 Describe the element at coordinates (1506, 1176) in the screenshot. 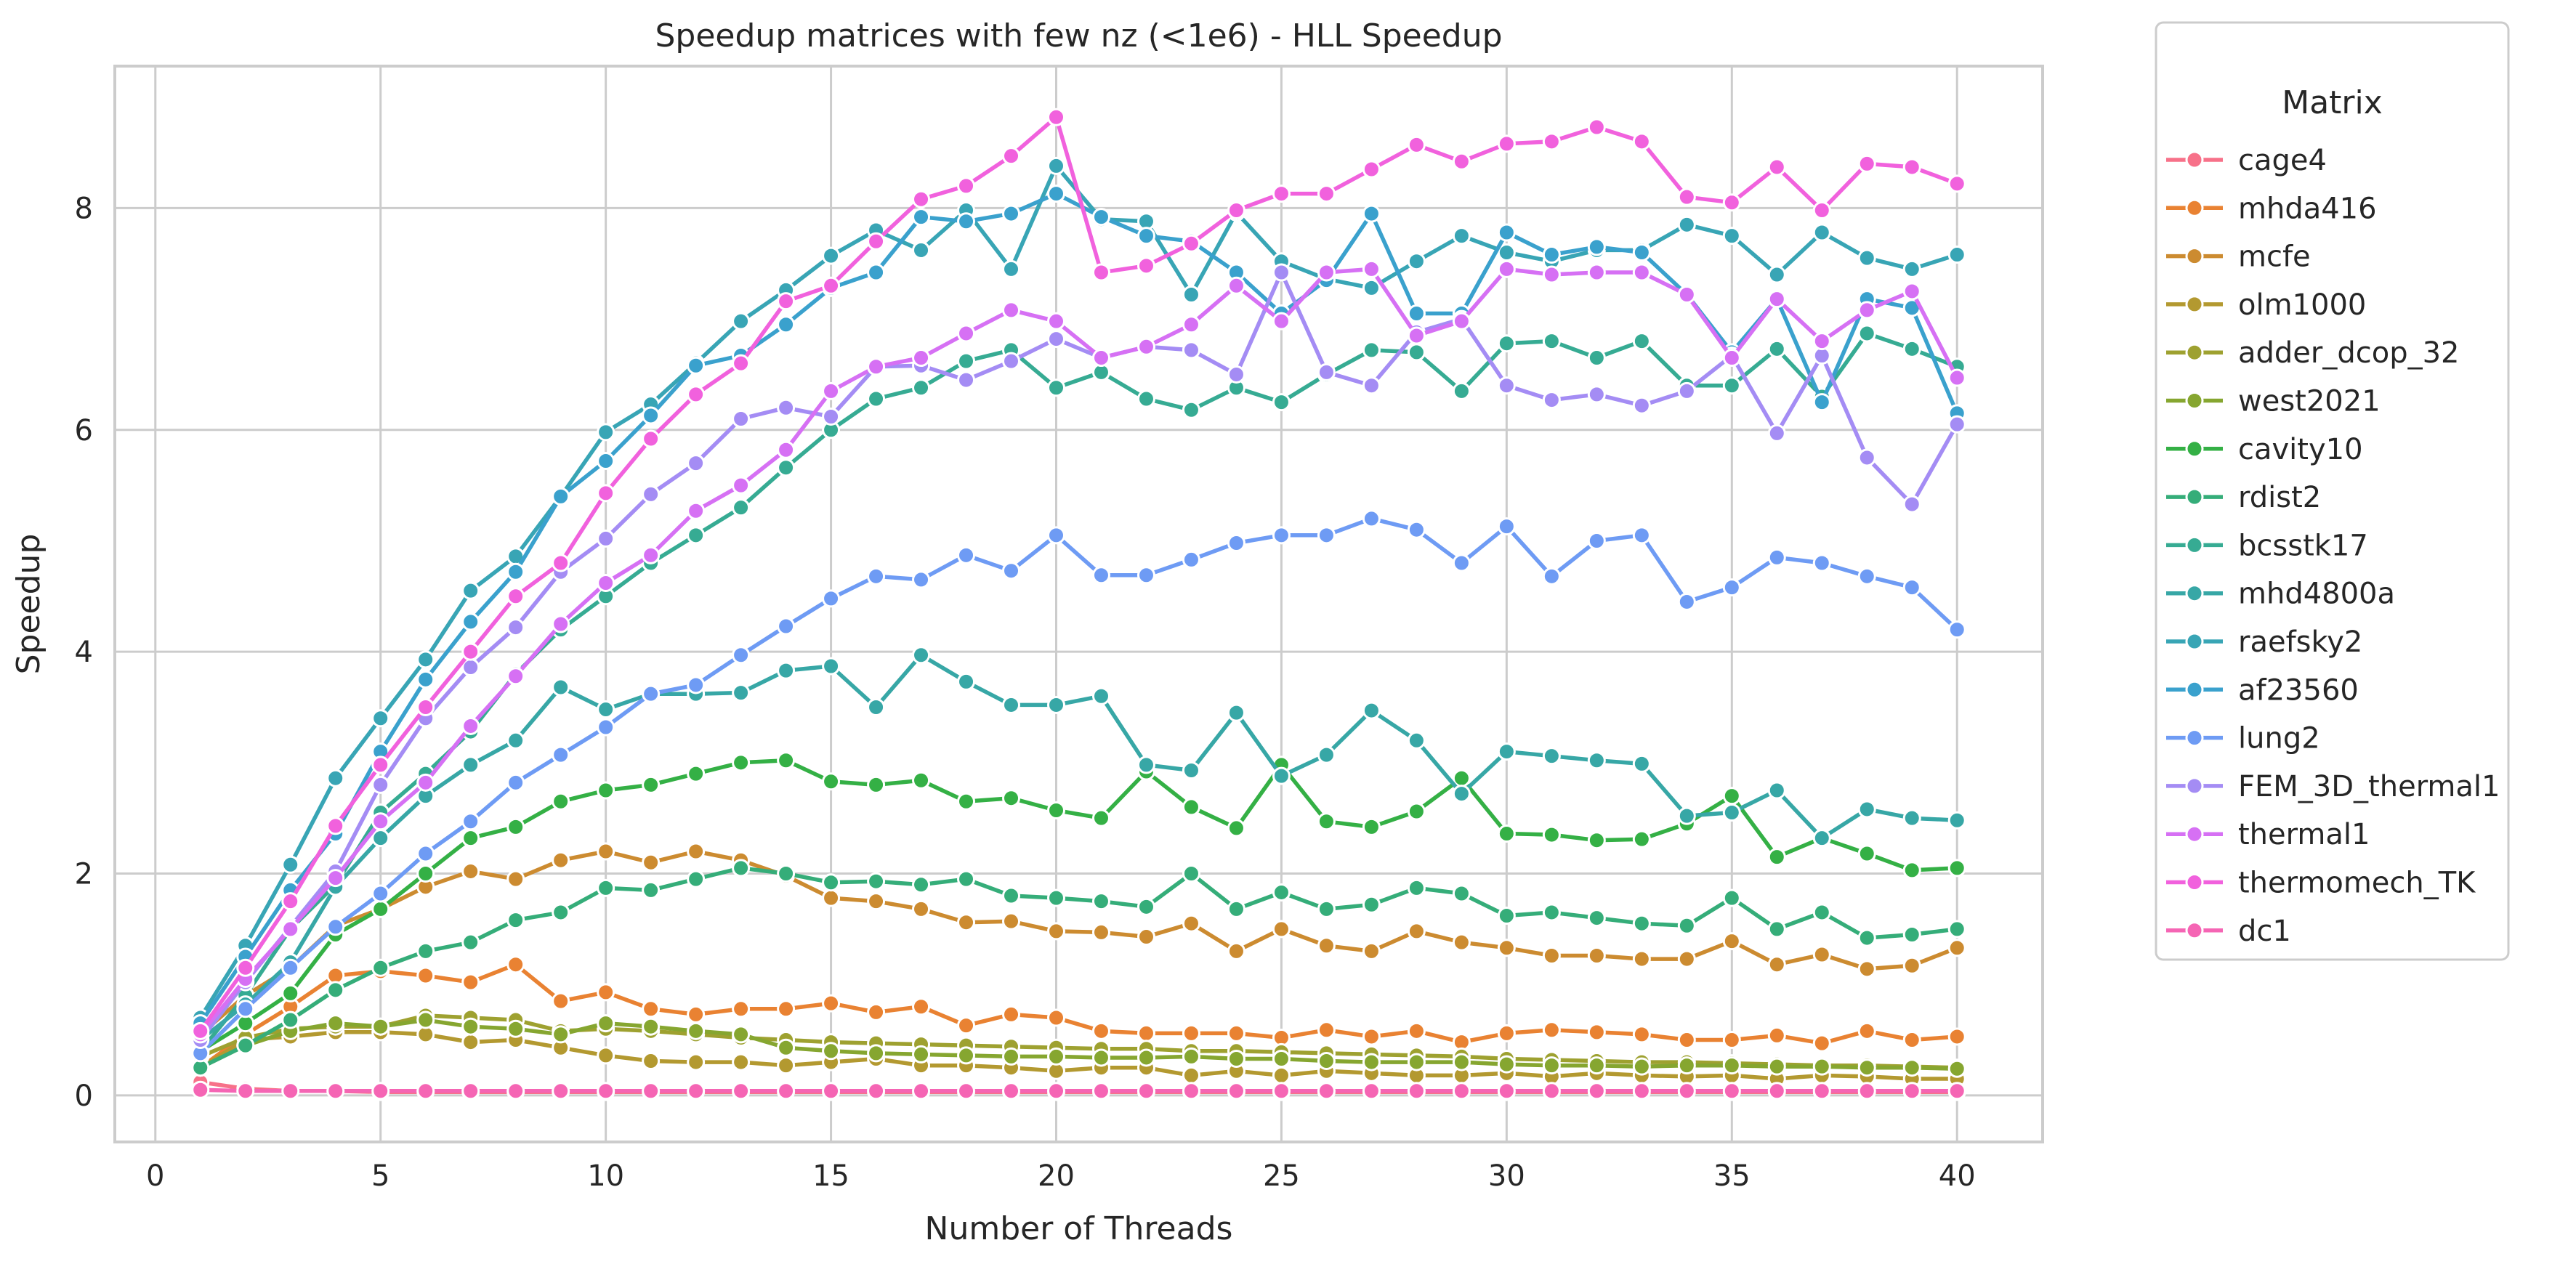

I see `x-tick-label: 30` at that location.